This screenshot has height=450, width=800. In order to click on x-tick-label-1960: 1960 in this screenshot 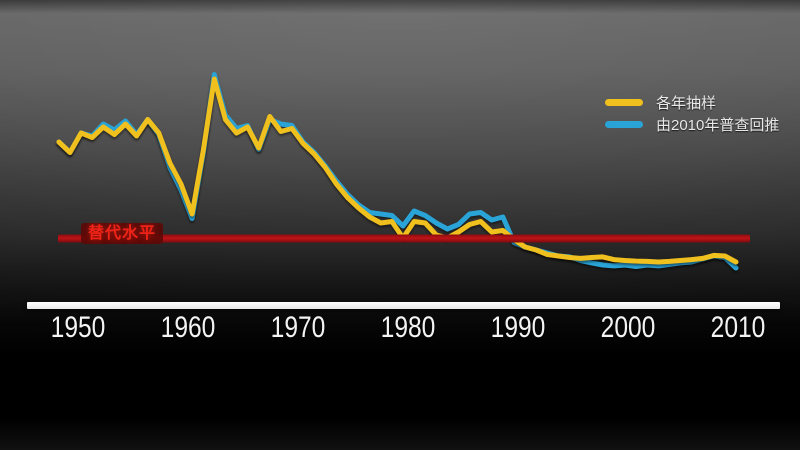, I will do `click(188, 327)`.